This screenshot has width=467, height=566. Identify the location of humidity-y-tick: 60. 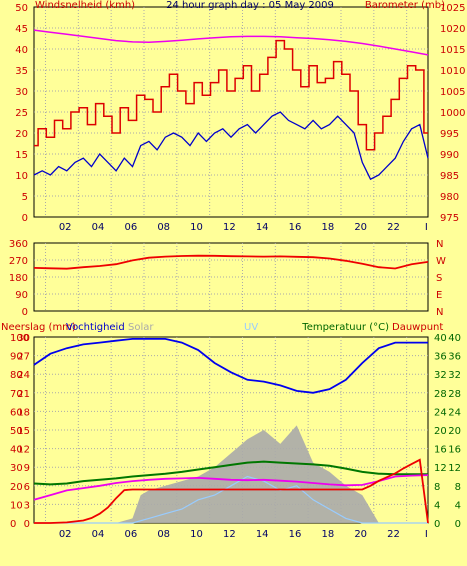
(16, 412).